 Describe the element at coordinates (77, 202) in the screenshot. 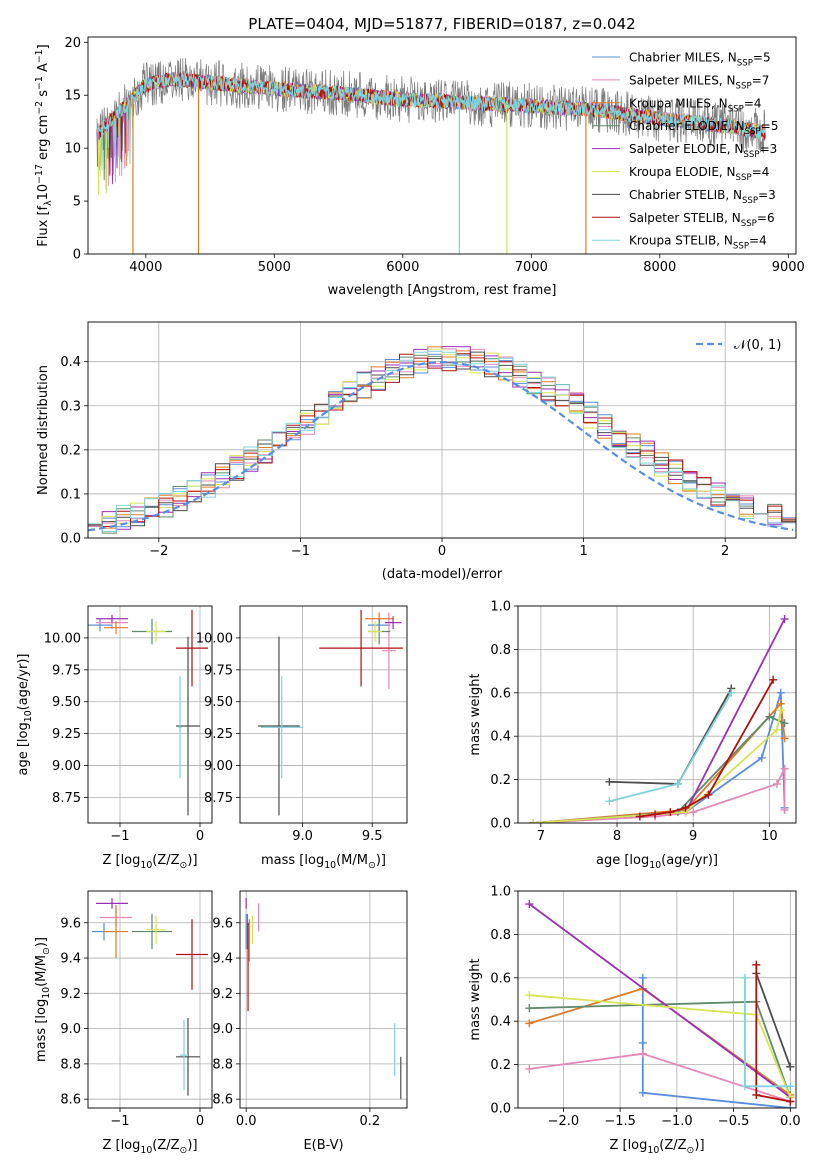

I see `y-tick-label: 5` at that location.